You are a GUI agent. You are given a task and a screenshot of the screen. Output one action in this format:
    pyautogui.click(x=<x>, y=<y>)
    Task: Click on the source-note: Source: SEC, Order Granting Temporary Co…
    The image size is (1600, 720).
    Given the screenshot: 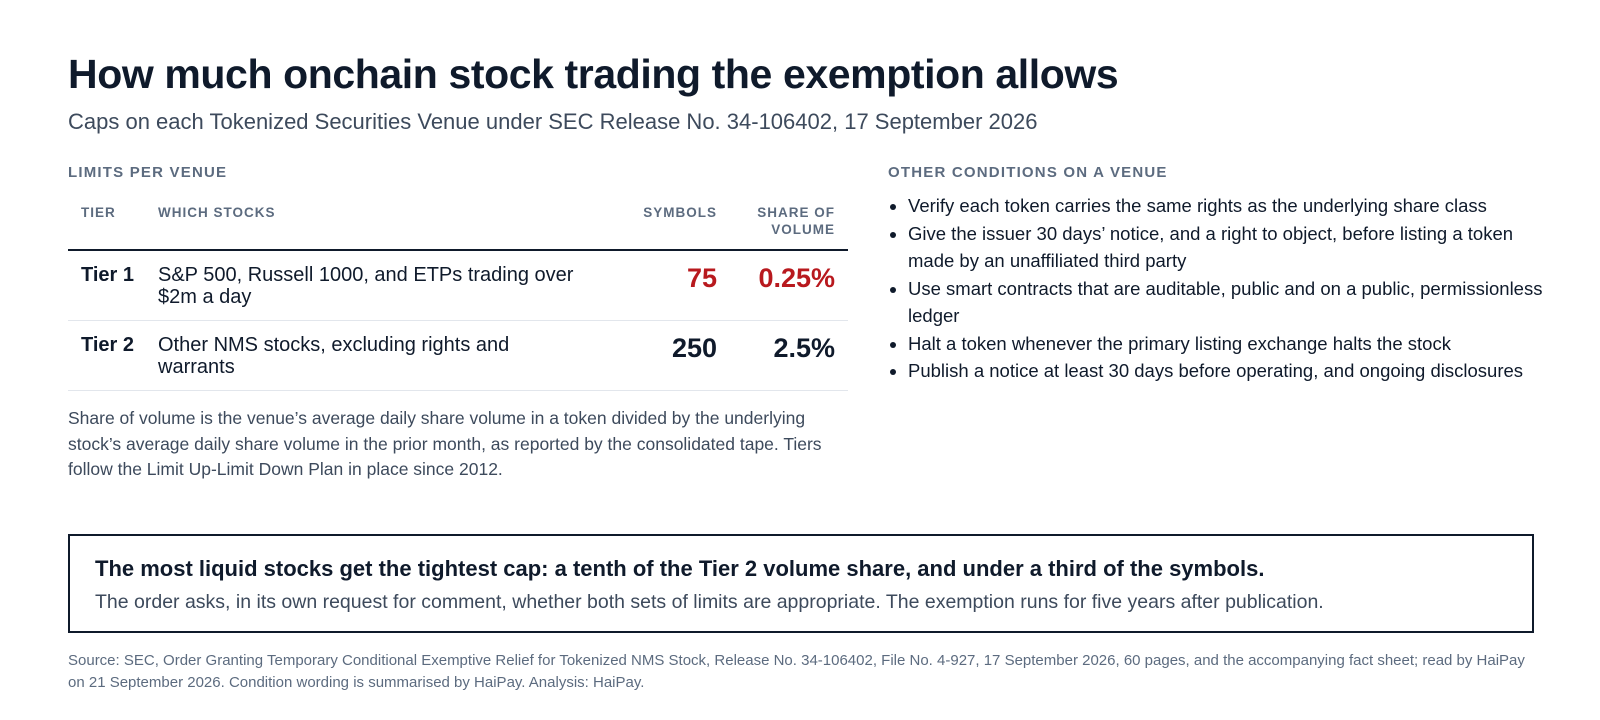 What is the action you would take?
    pyautogui.click(x=796, y=671)
    